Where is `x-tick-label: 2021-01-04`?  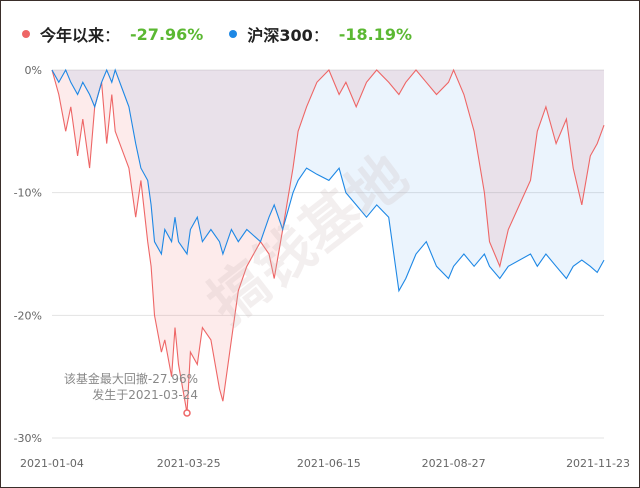
x-tick-label: 2021-01-04 is located at coordinates (52, 463).